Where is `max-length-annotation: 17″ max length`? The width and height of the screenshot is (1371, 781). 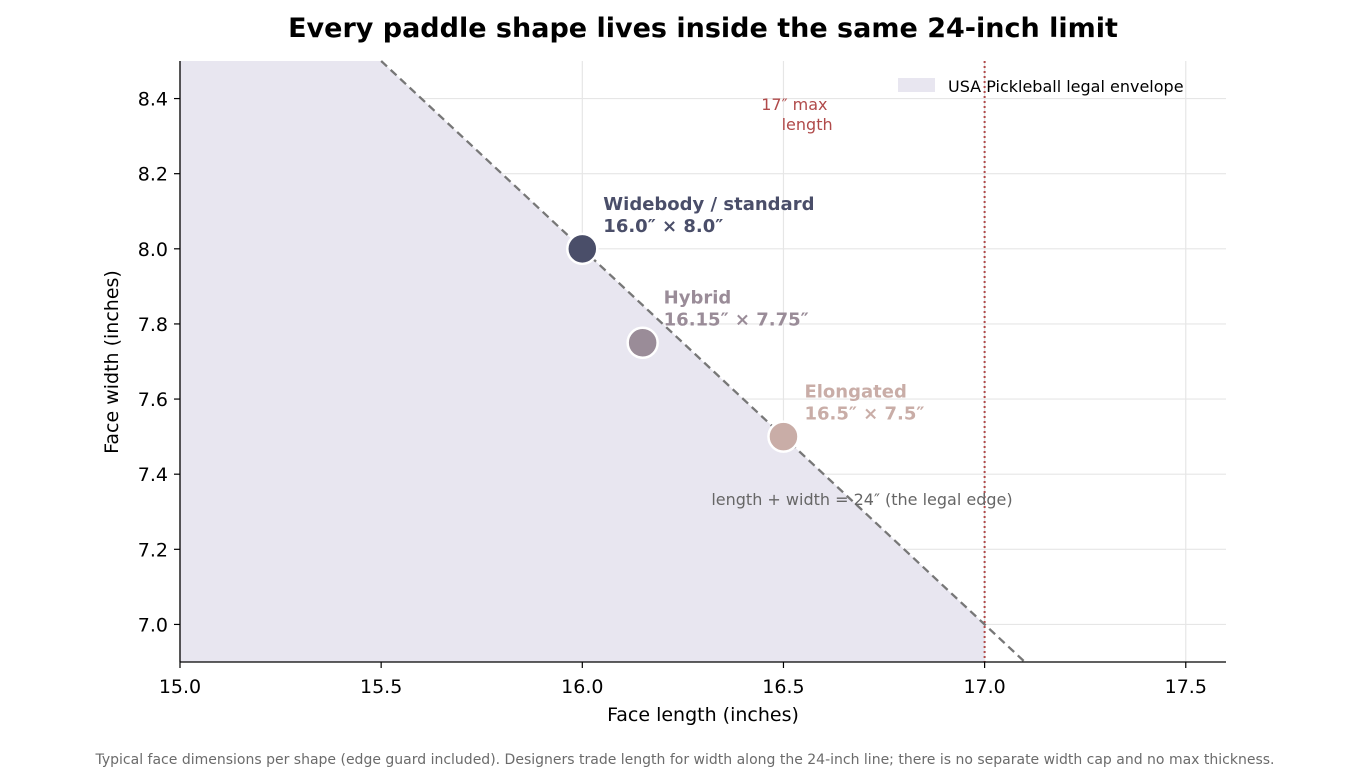
max-length-annotation: 17″ max length is located at coordinates (796, 114).